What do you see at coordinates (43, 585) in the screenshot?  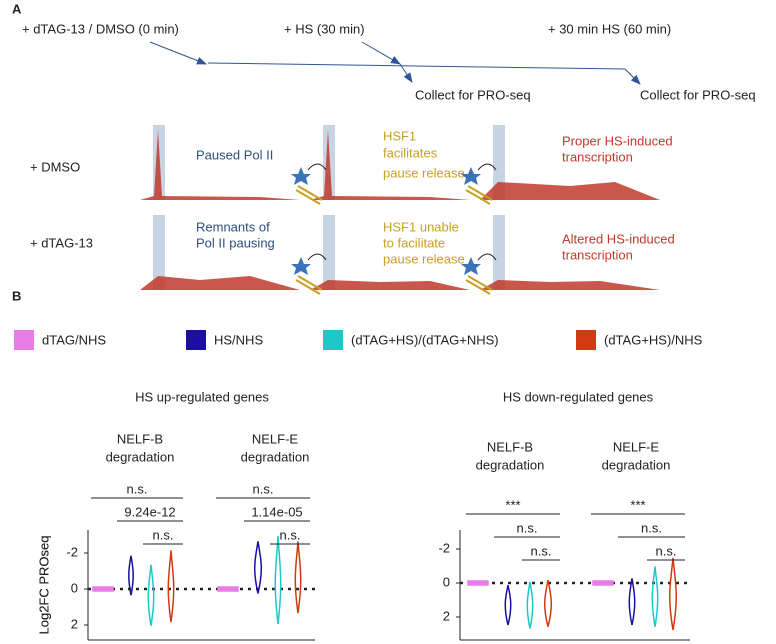 I see `y-axis-label: Log2FC PROseq` at bounding box center [43, 585].